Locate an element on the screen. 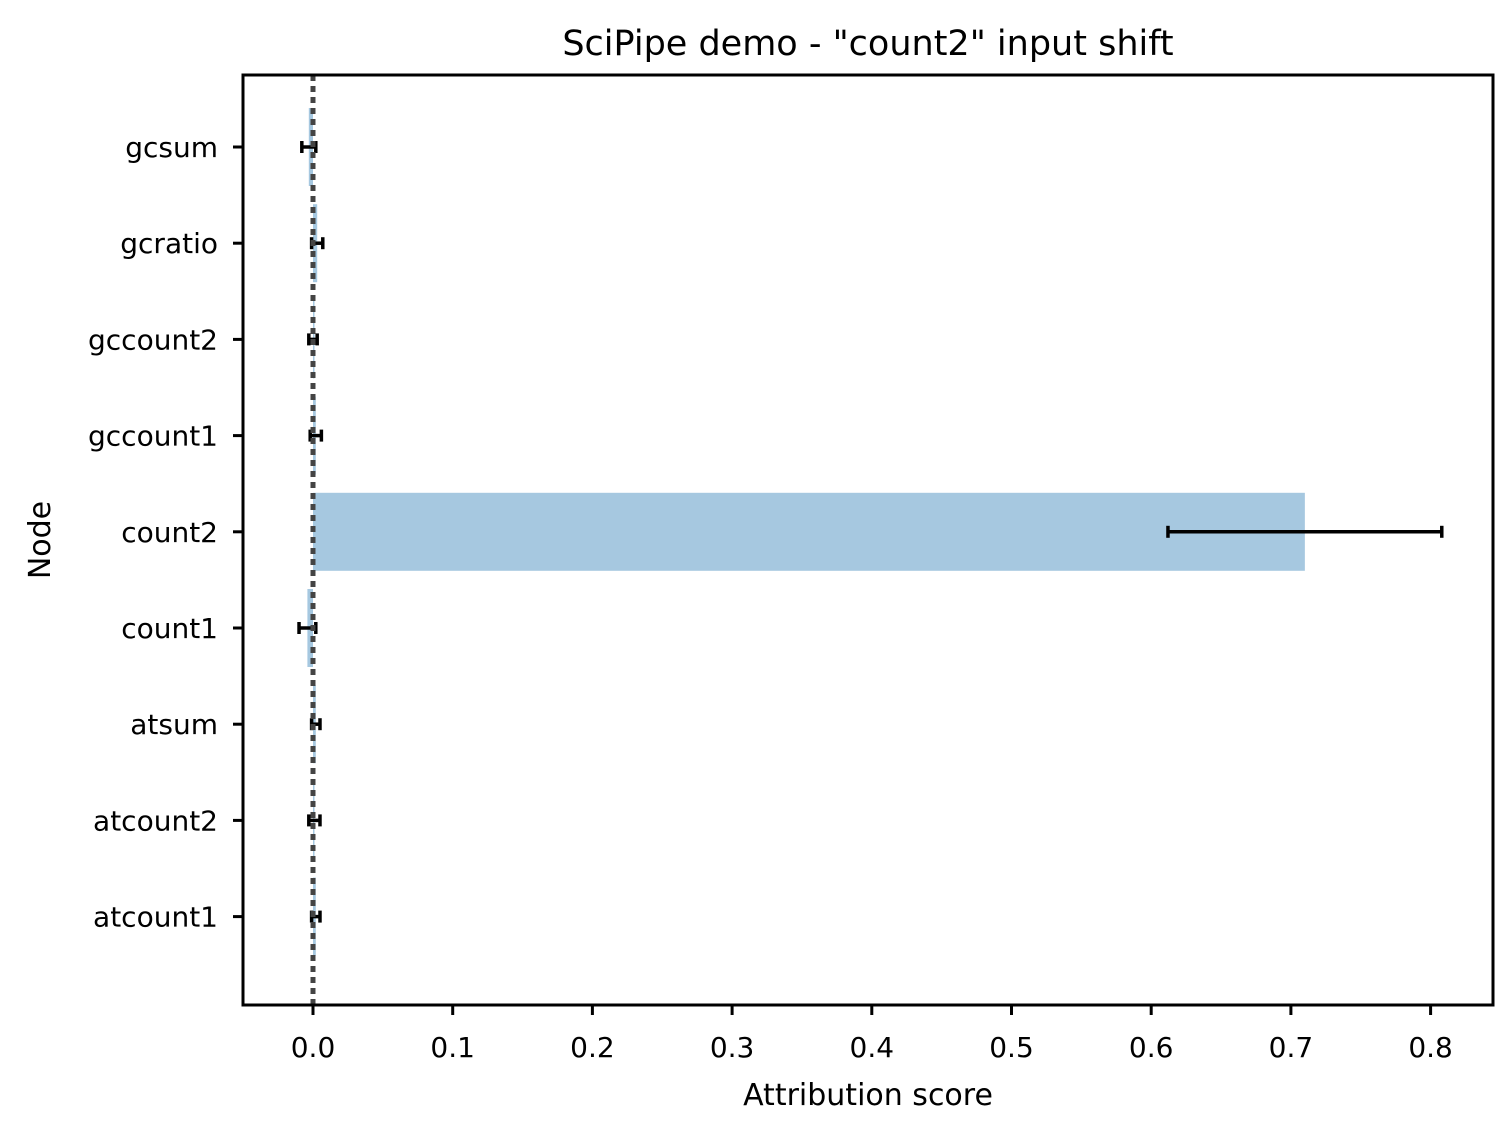 The image size is (1509, 1123). x-tick-label-8: 0.8 is located at coordinates (1430, 1047).